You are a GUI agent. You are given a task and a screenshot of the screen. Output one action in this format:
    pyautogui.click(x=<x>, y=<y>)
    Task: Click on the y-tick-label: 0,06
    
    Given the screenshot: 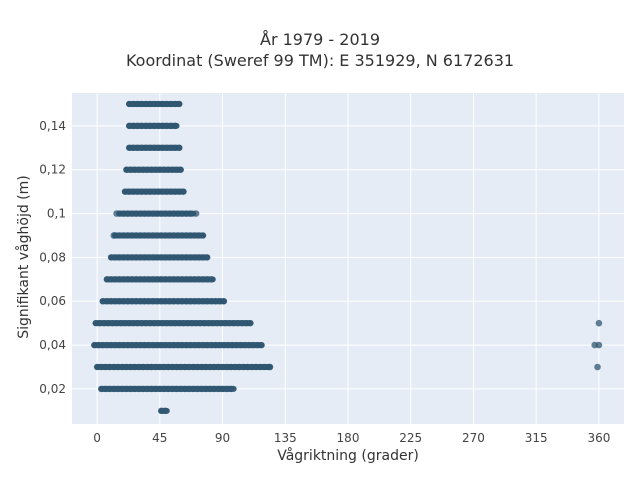 What is the action you would take?
    pyautogui.click(x=52, y=301)
    